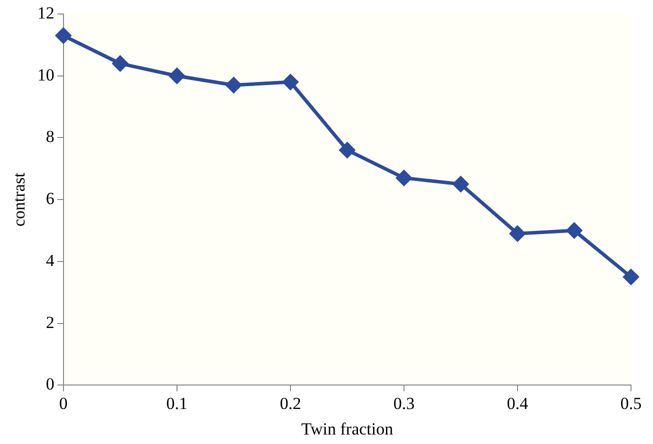 The image size is (653, 444). What do you see at coordinates (50, 136) in the screenshot?
I see `y-tick-label: 8` at bounding box center [50, 136].